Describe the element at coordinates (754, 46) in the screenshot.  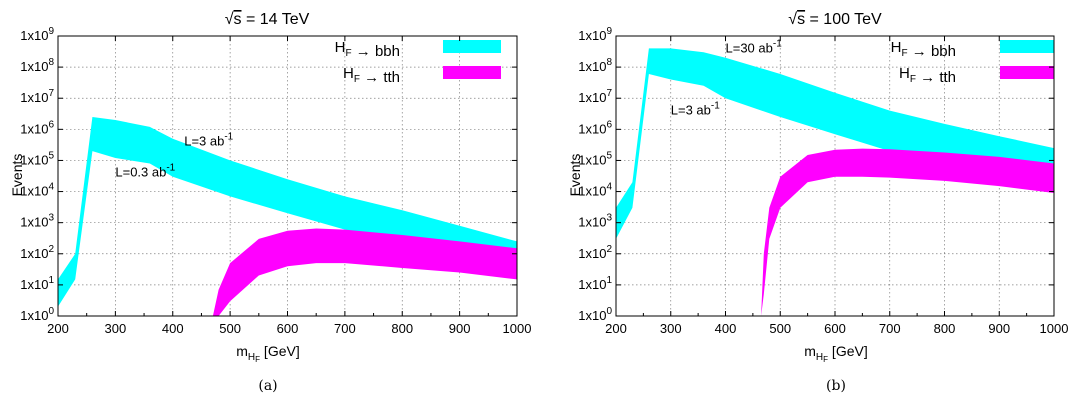
I see `luminosity-label: L=30 ab-1` at that location.